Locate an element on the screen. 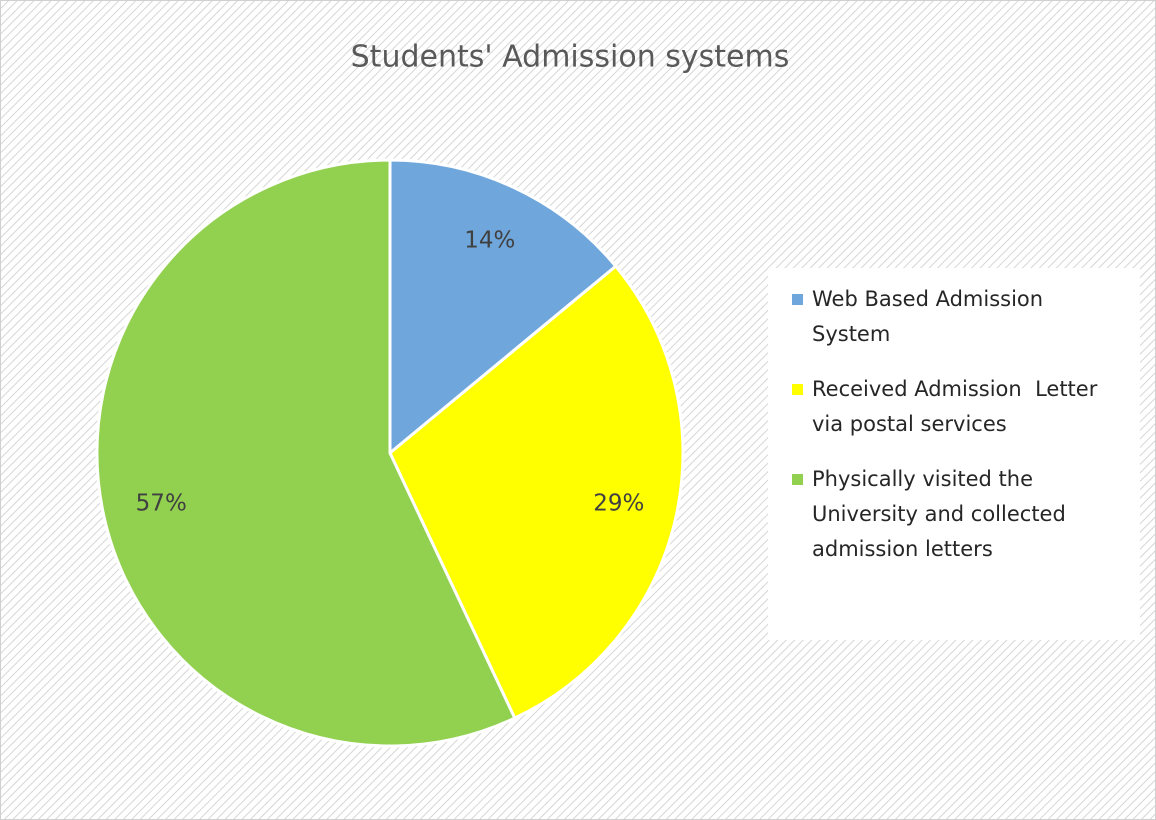 This screenshot has width=1156, height=820. legend-item: Web Based Admission System is located at coordinates (961, 317).